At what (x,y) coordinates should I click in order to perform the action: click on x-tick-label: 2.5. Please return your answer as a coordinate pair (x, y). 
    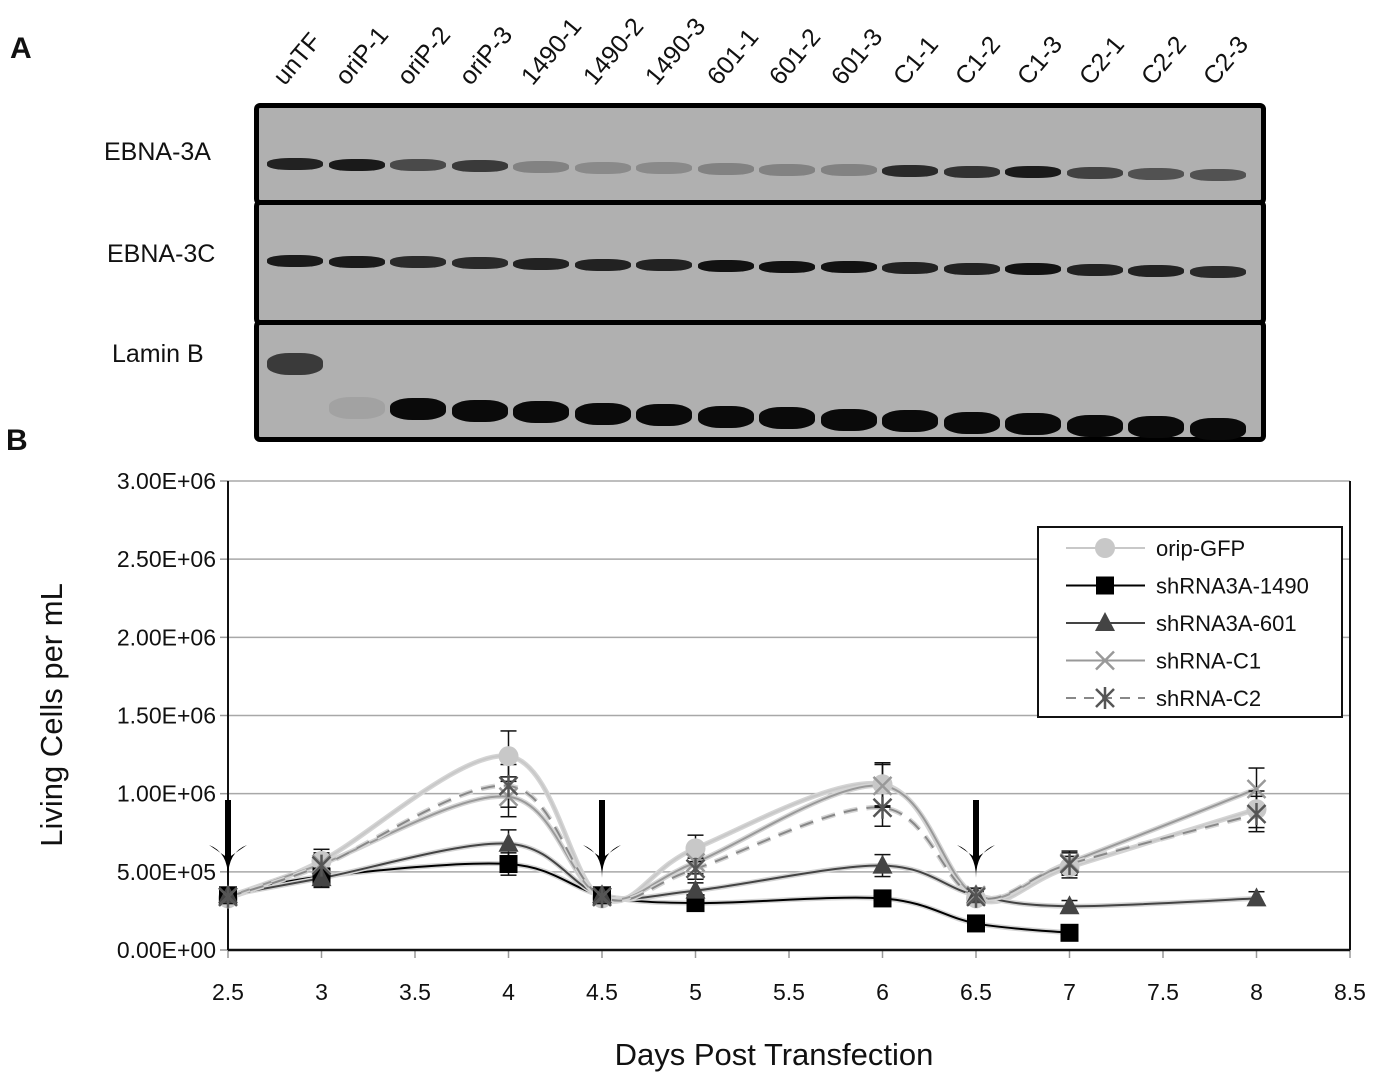
    Looking at the image, I should click on (228, 992).